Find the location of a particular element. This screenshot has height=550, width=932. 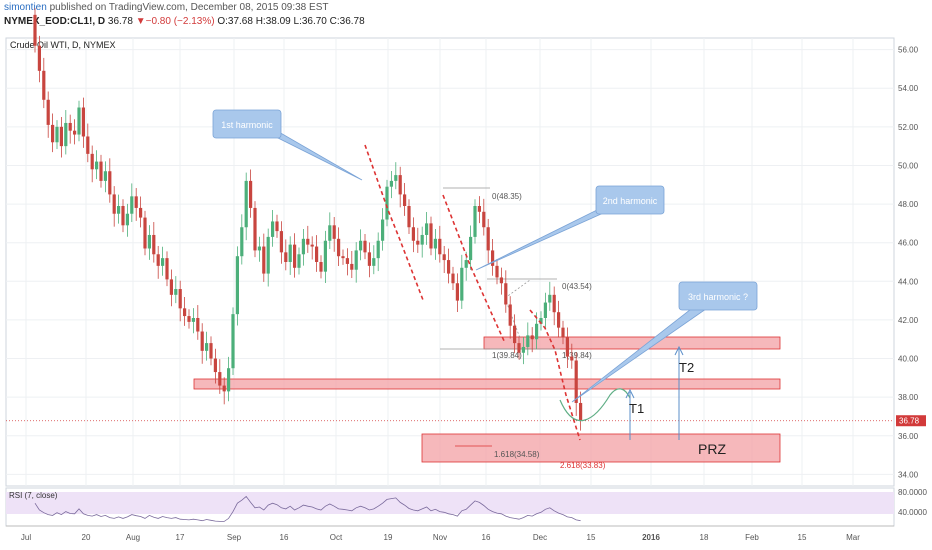

author-link: simontien is located at coordinates (25, 7).